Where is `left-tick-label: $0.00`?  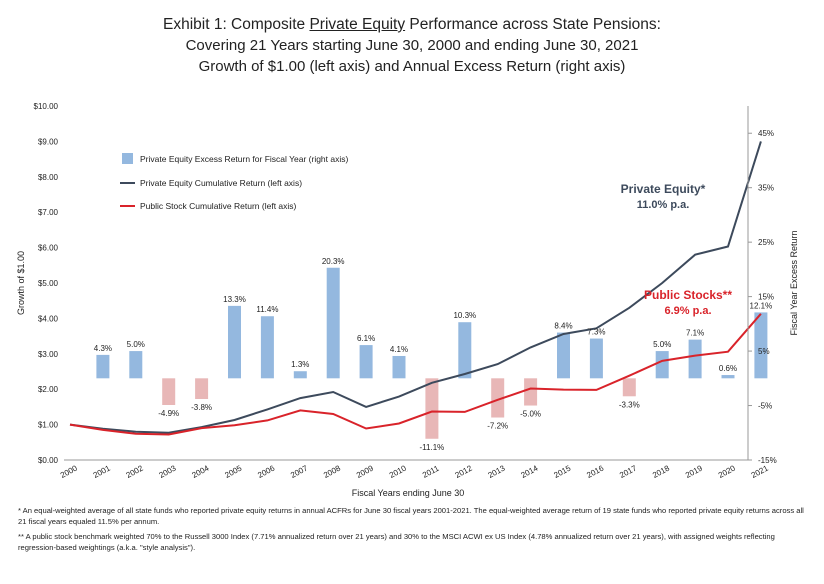
left-tick-label: $0.00 is located at coordinates (48, 460).